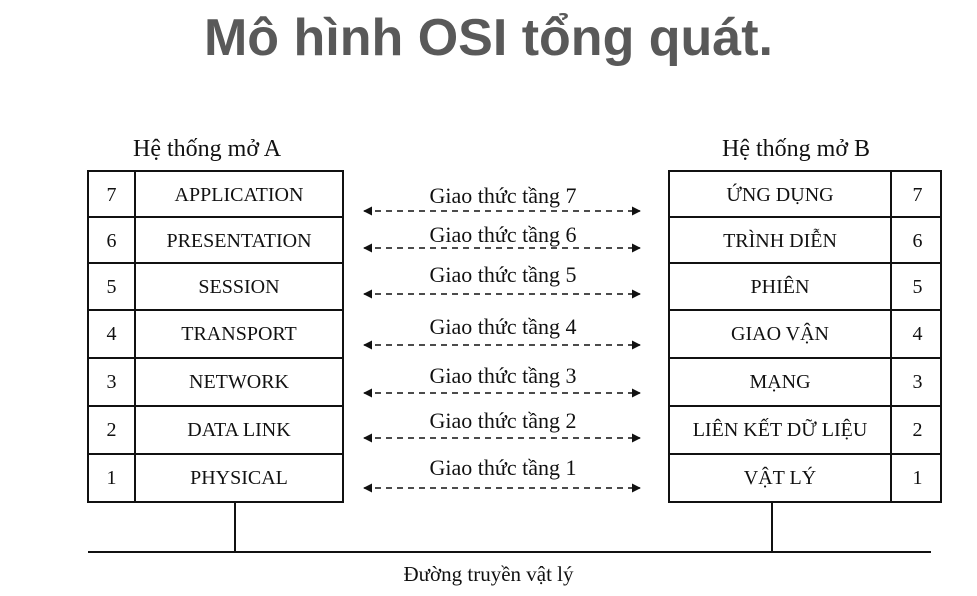  I want to click on layer-b-6: TRÌNH DIỄN 6, so click(805, 240).